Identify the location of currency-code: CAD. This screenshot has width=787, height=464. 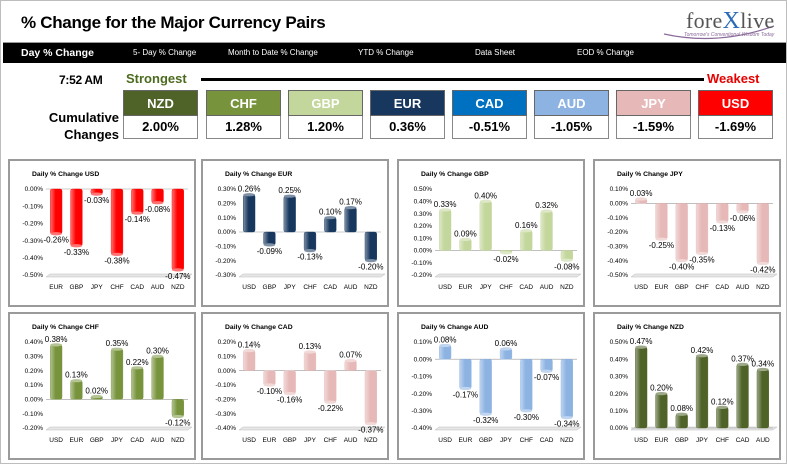
(489, 103).